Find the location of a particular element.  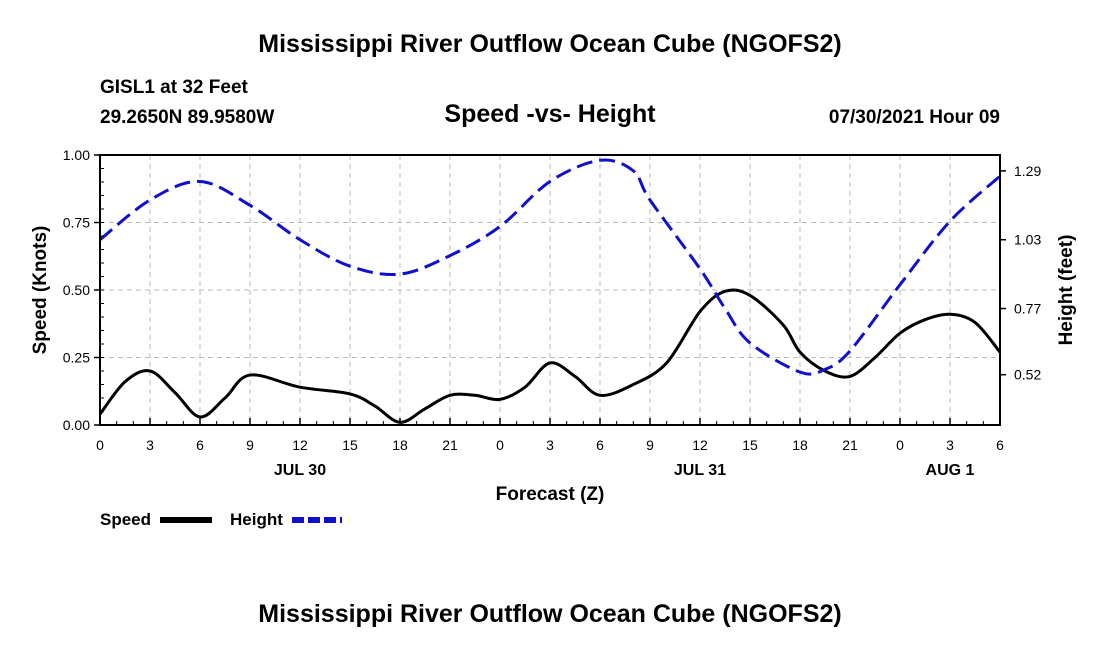

y2-tick-label: 0.77 is located at coordinates (1027, 309).